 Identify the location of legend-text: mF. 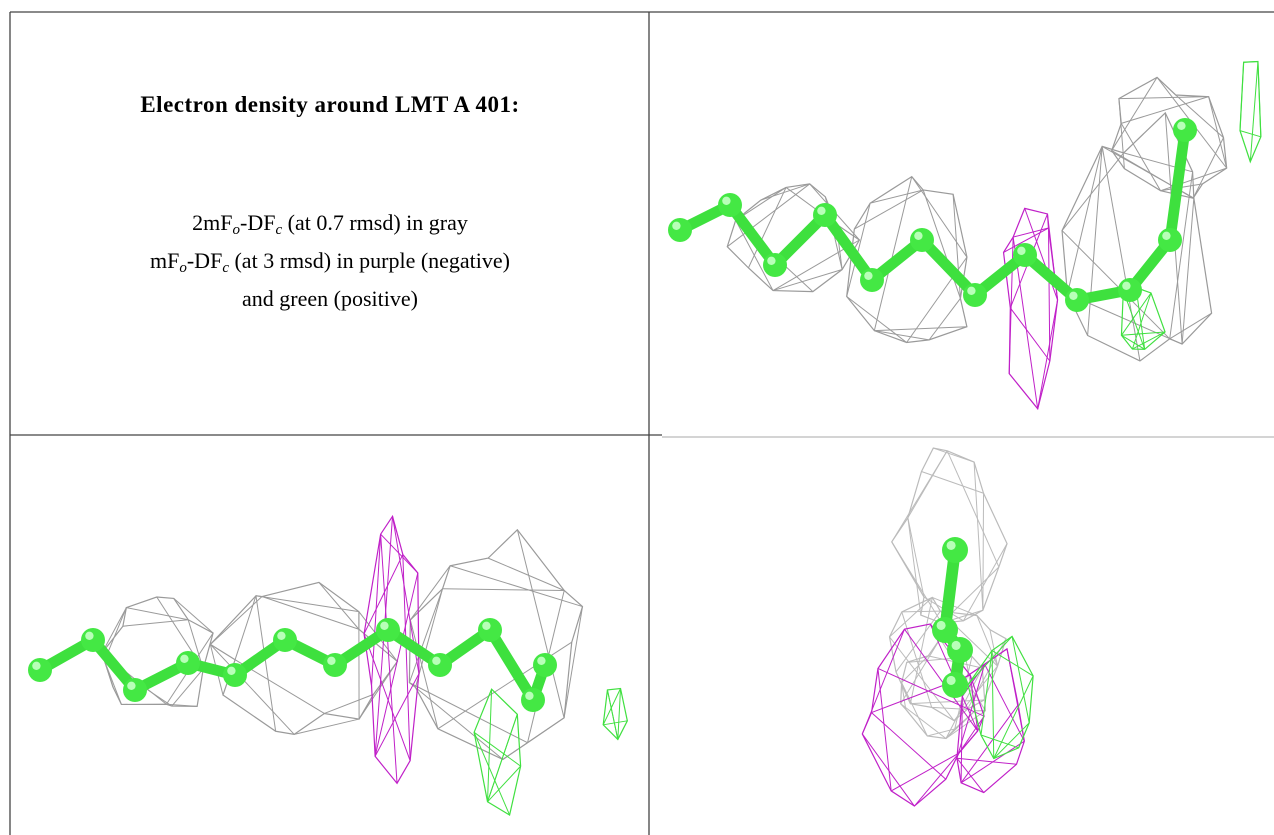
(165, 260).